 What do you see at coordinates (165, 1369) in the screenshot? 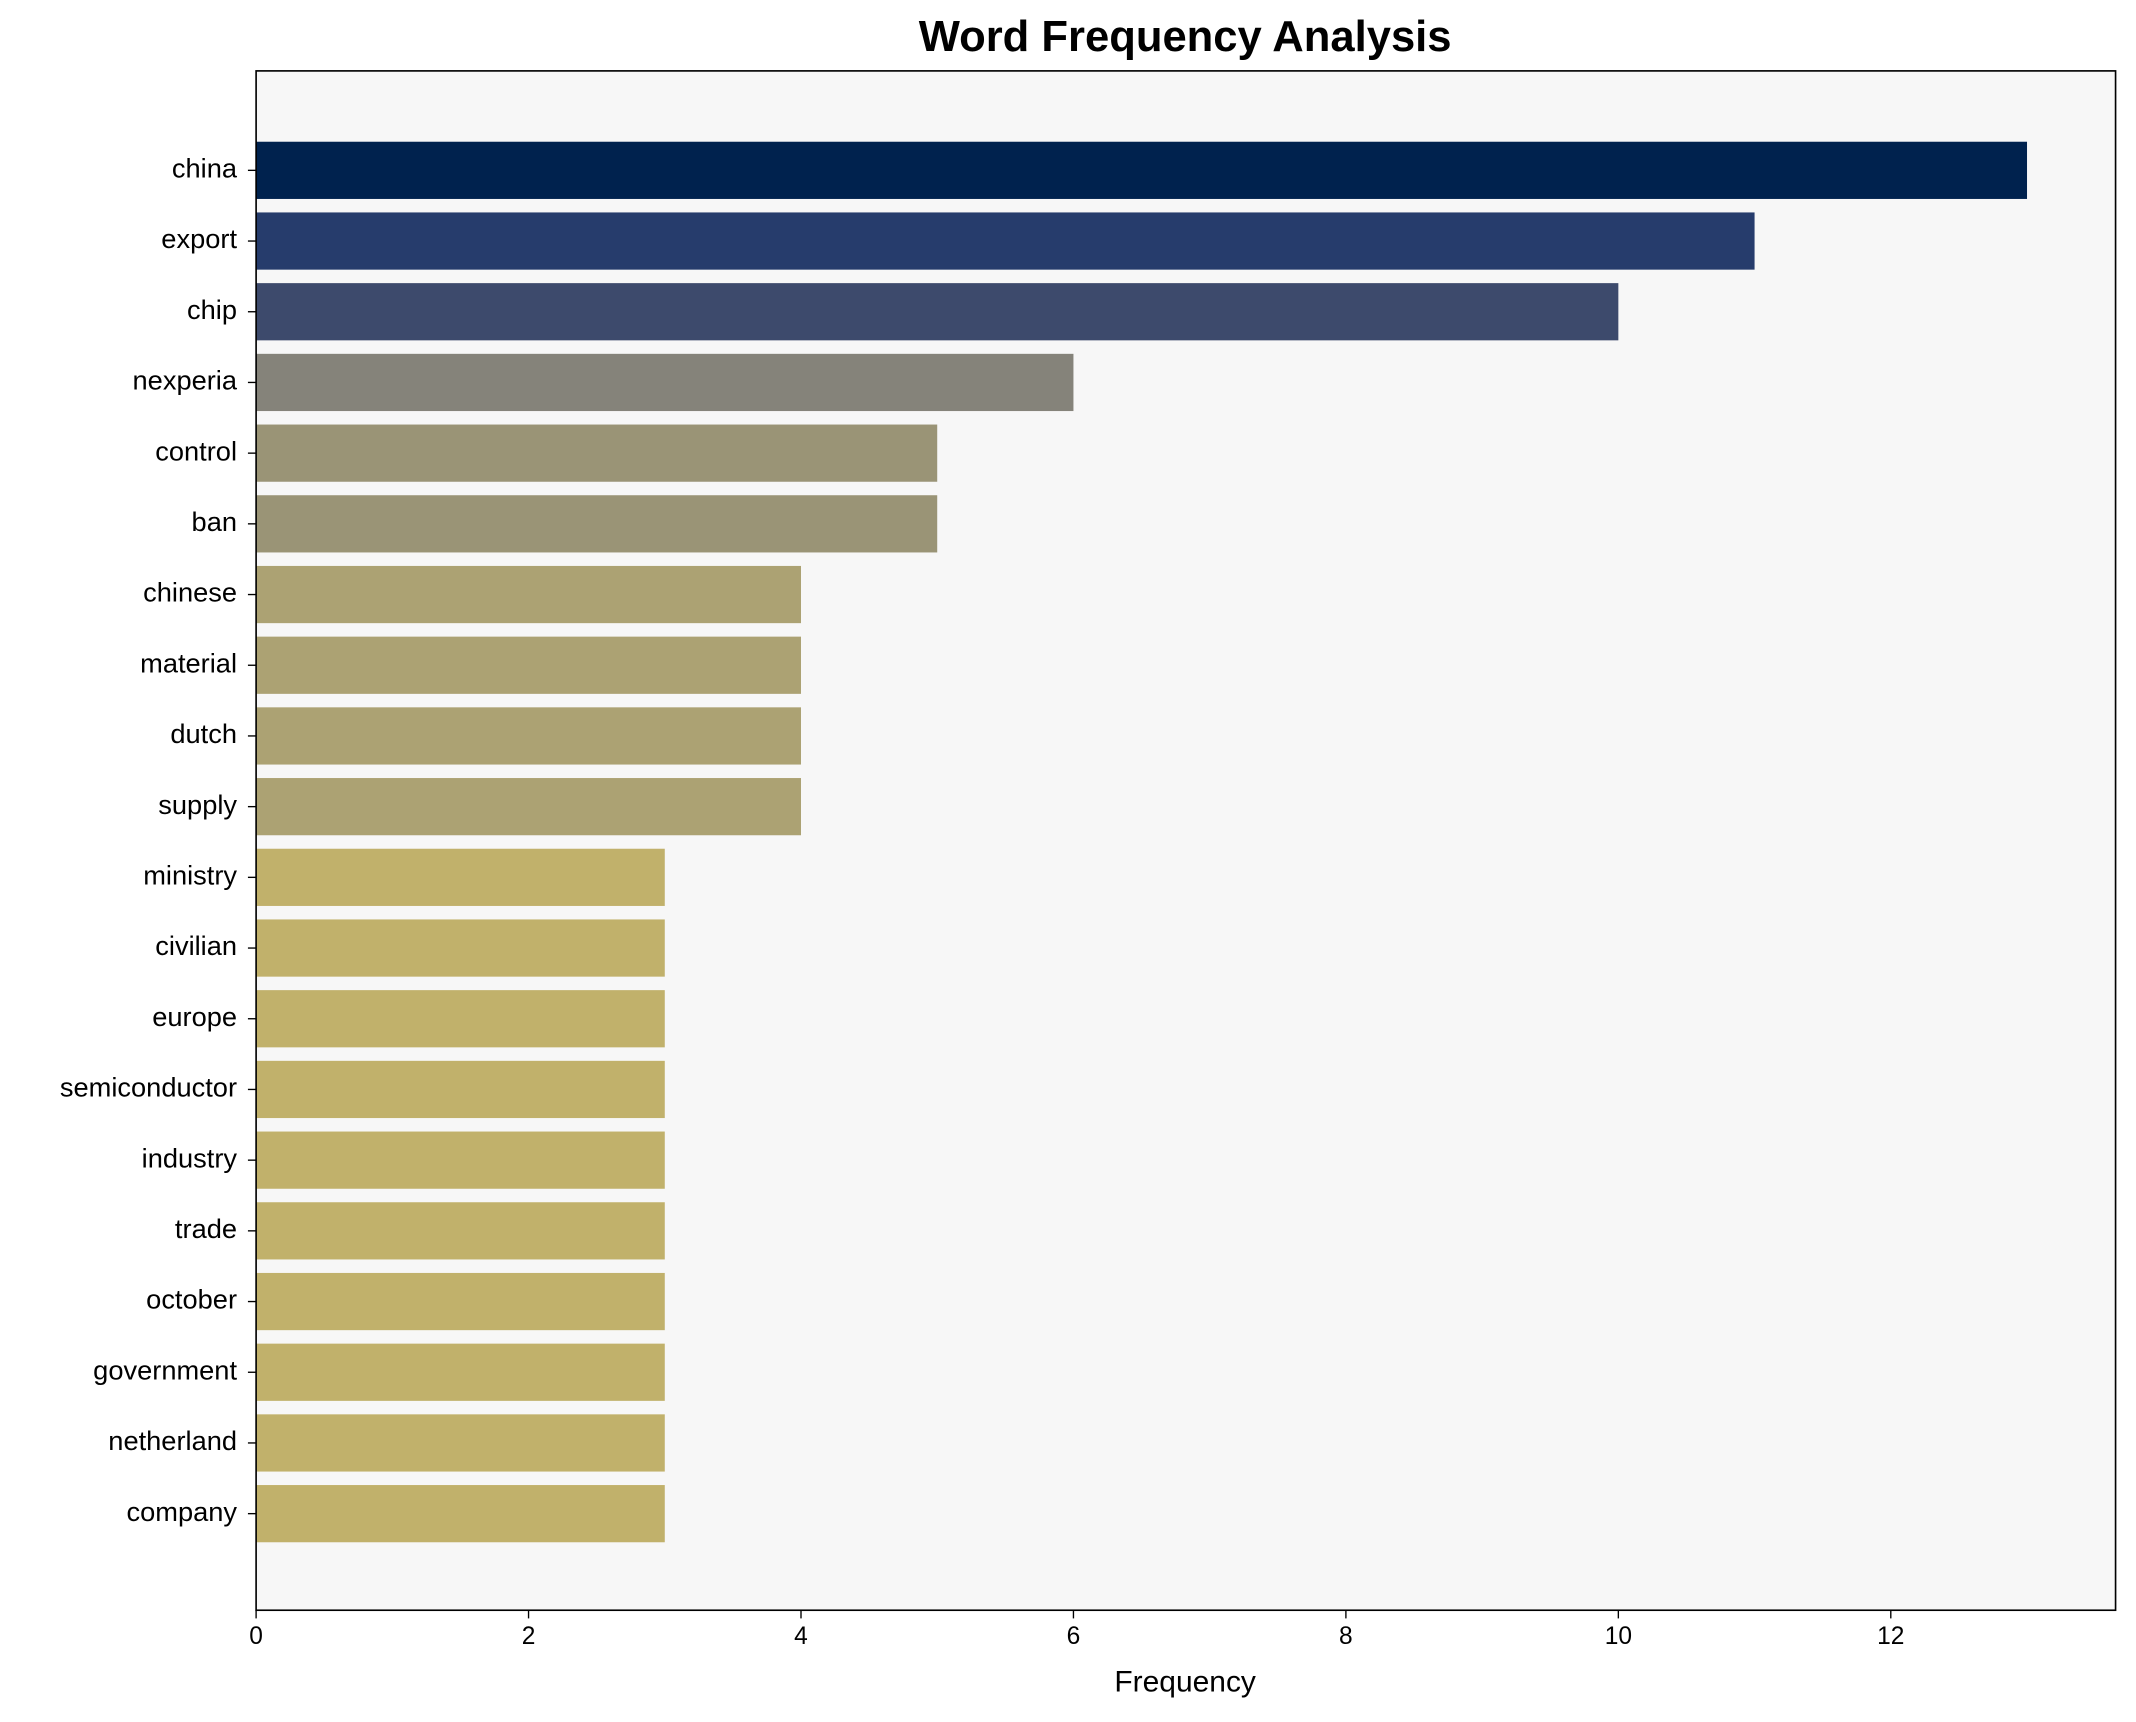
I see `y-tick-label: government` at bounding box center [165, 1369].